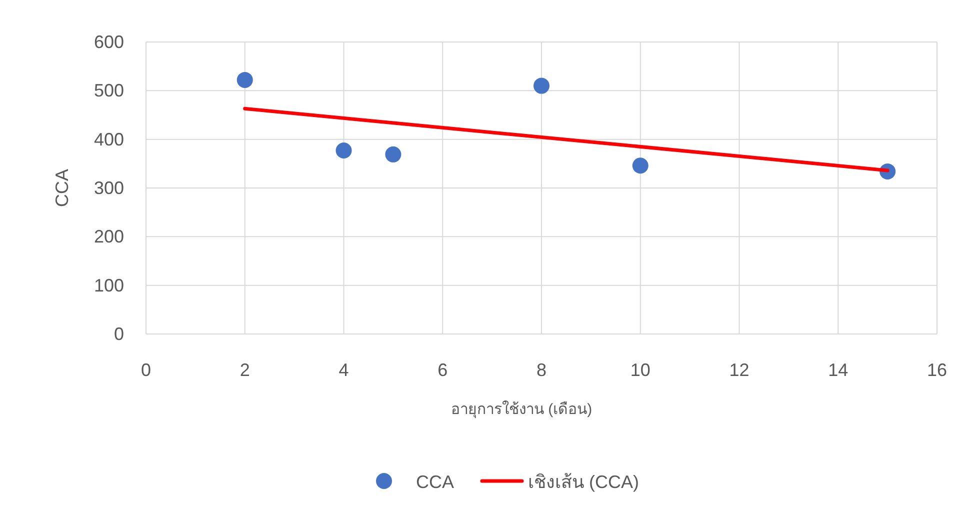 Image resolution: width=963 pixels, height=509 pixels. Describe the element at coordinates (435, 482) in the screenshot. I see `legend-label: CCA` at that location.